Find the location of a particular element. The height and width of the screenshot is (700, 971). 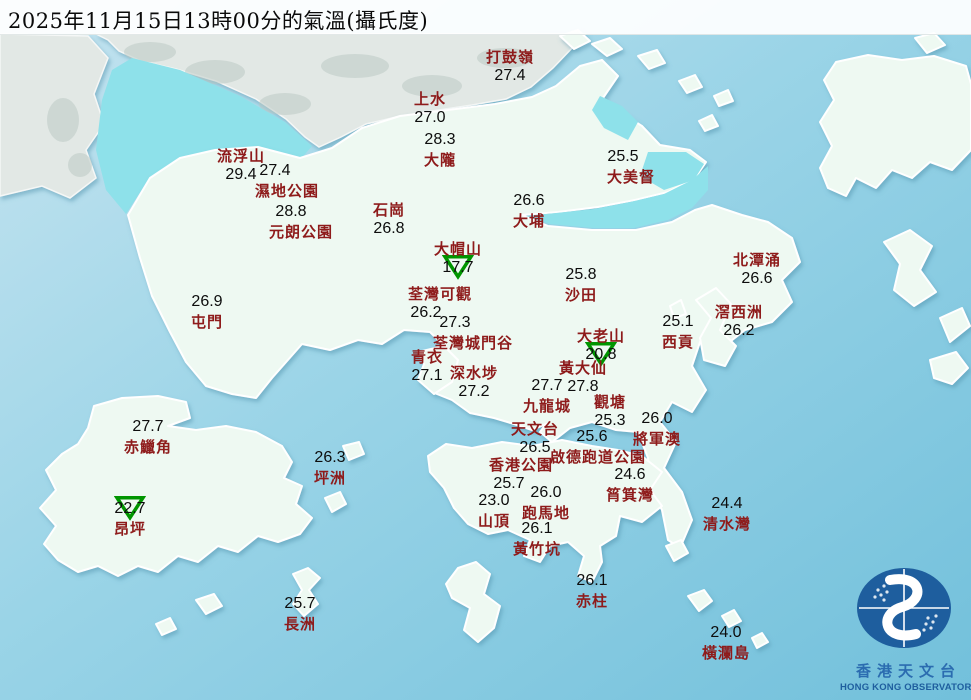

page-title: 2025年11月15日13時00分的氣溫(攝氏度) is located at coordinates (218, 21).